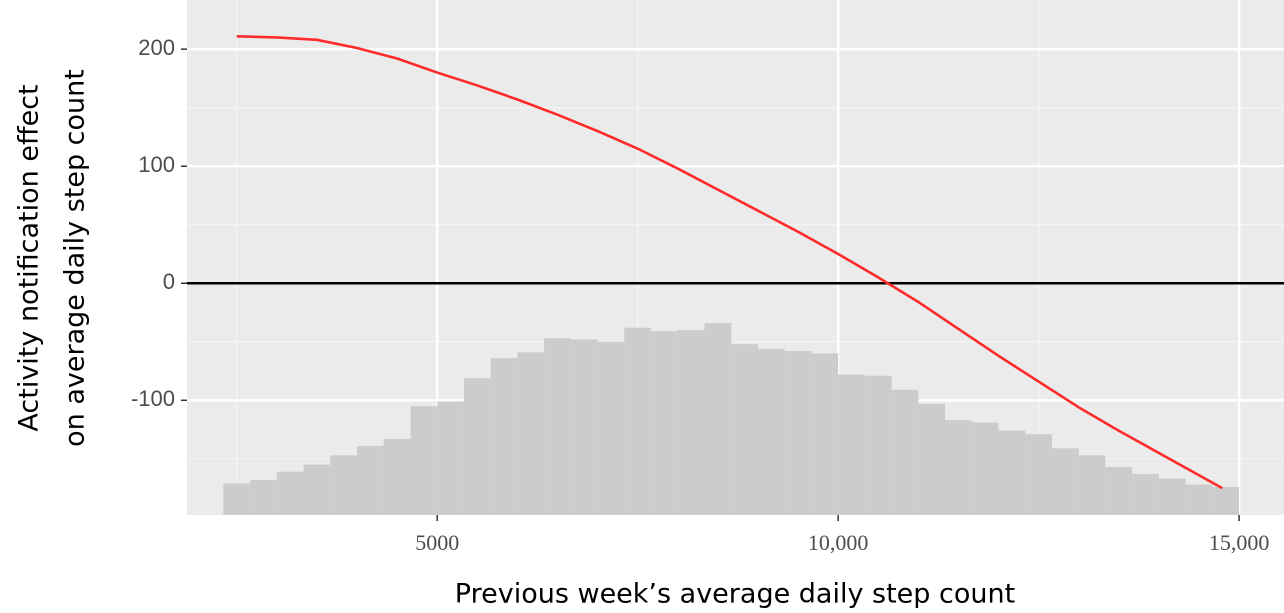 This screenshot has height=613, width=1284. Describe the element at coordinates (169, 281) in the screenshot. I see `y-tick-label: 0` at that location.